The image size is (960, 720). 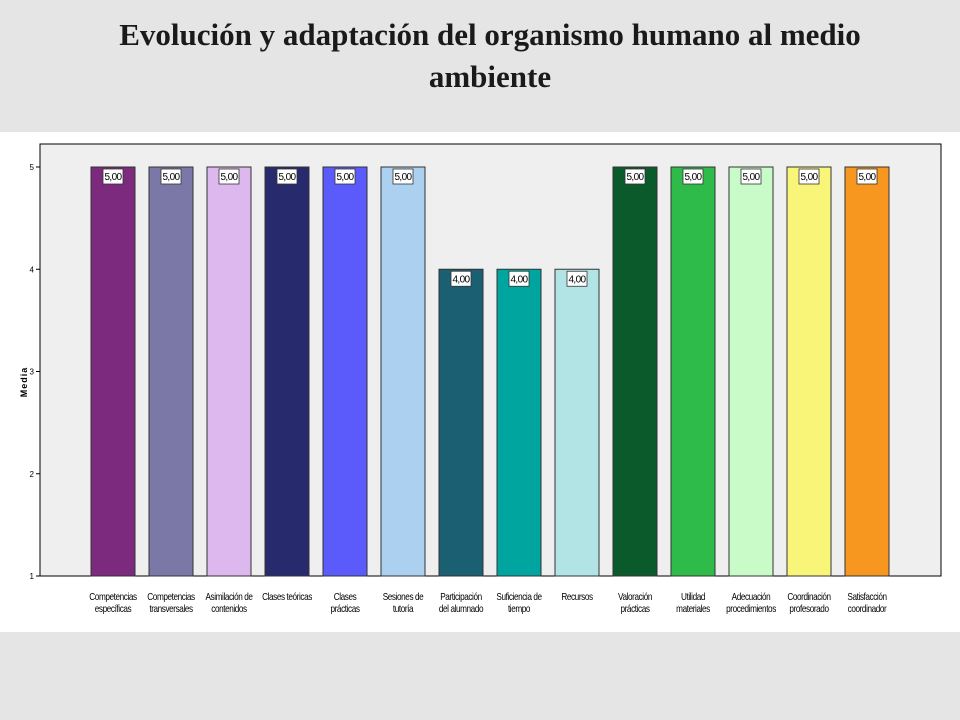 I want to click on x-tick-label-line: transversales, so click(x=171, y=608).